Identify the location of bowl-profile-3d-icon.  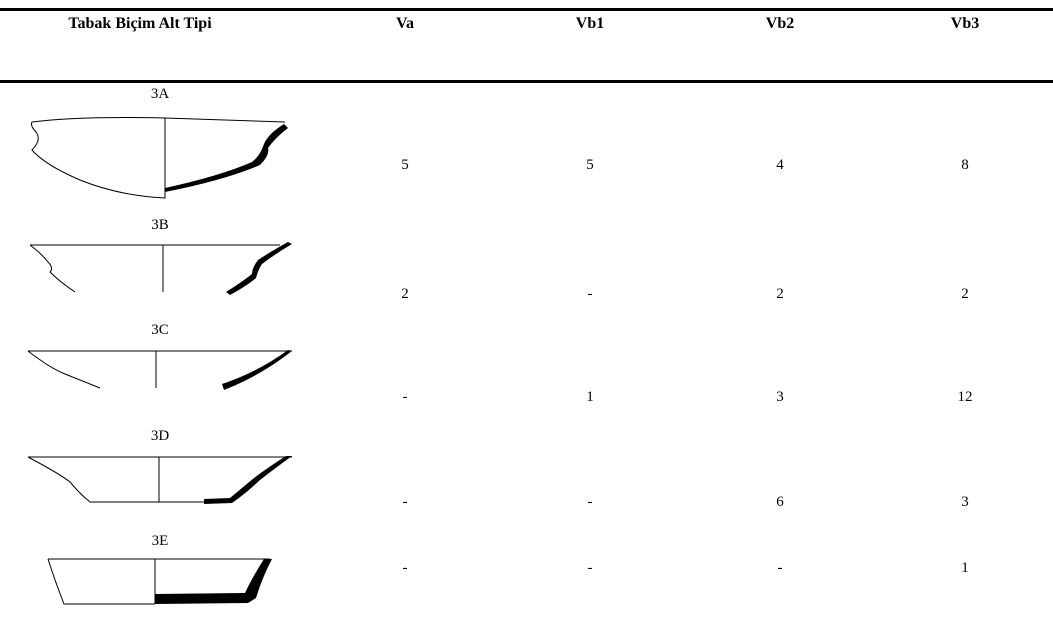
(159, 480).